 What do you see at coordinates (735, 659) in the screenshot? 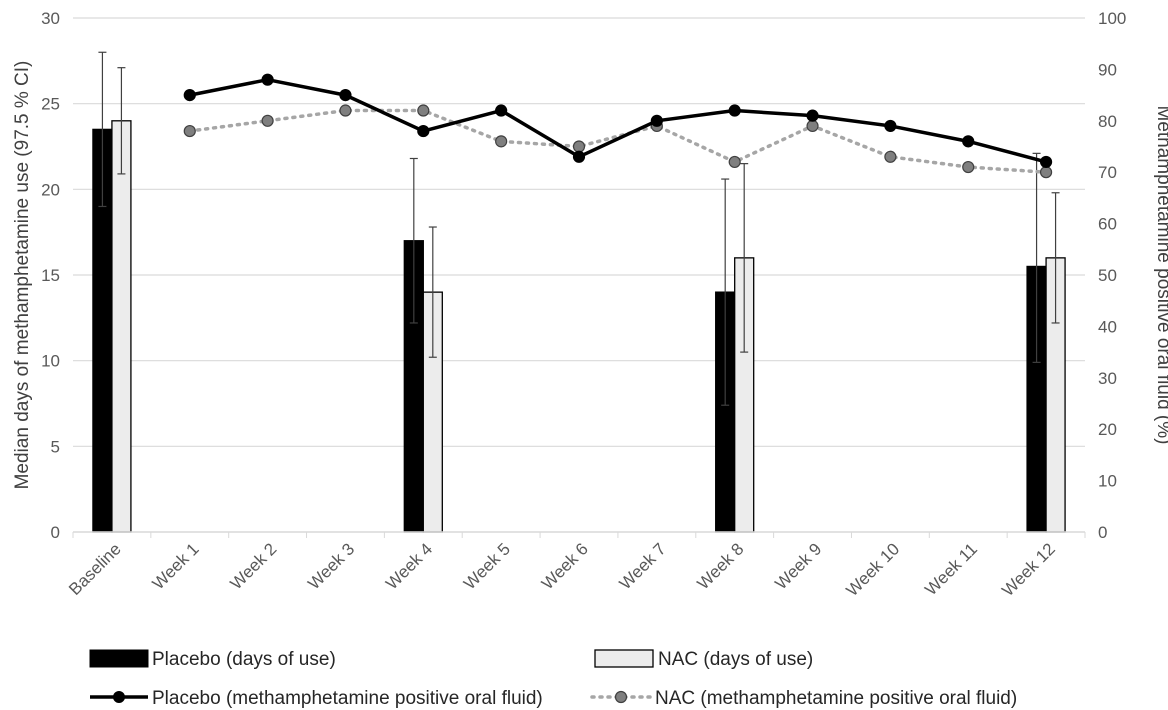
I see `legend-label-nac-bar: NAC (days of use)` at bounding box center [735, 659].